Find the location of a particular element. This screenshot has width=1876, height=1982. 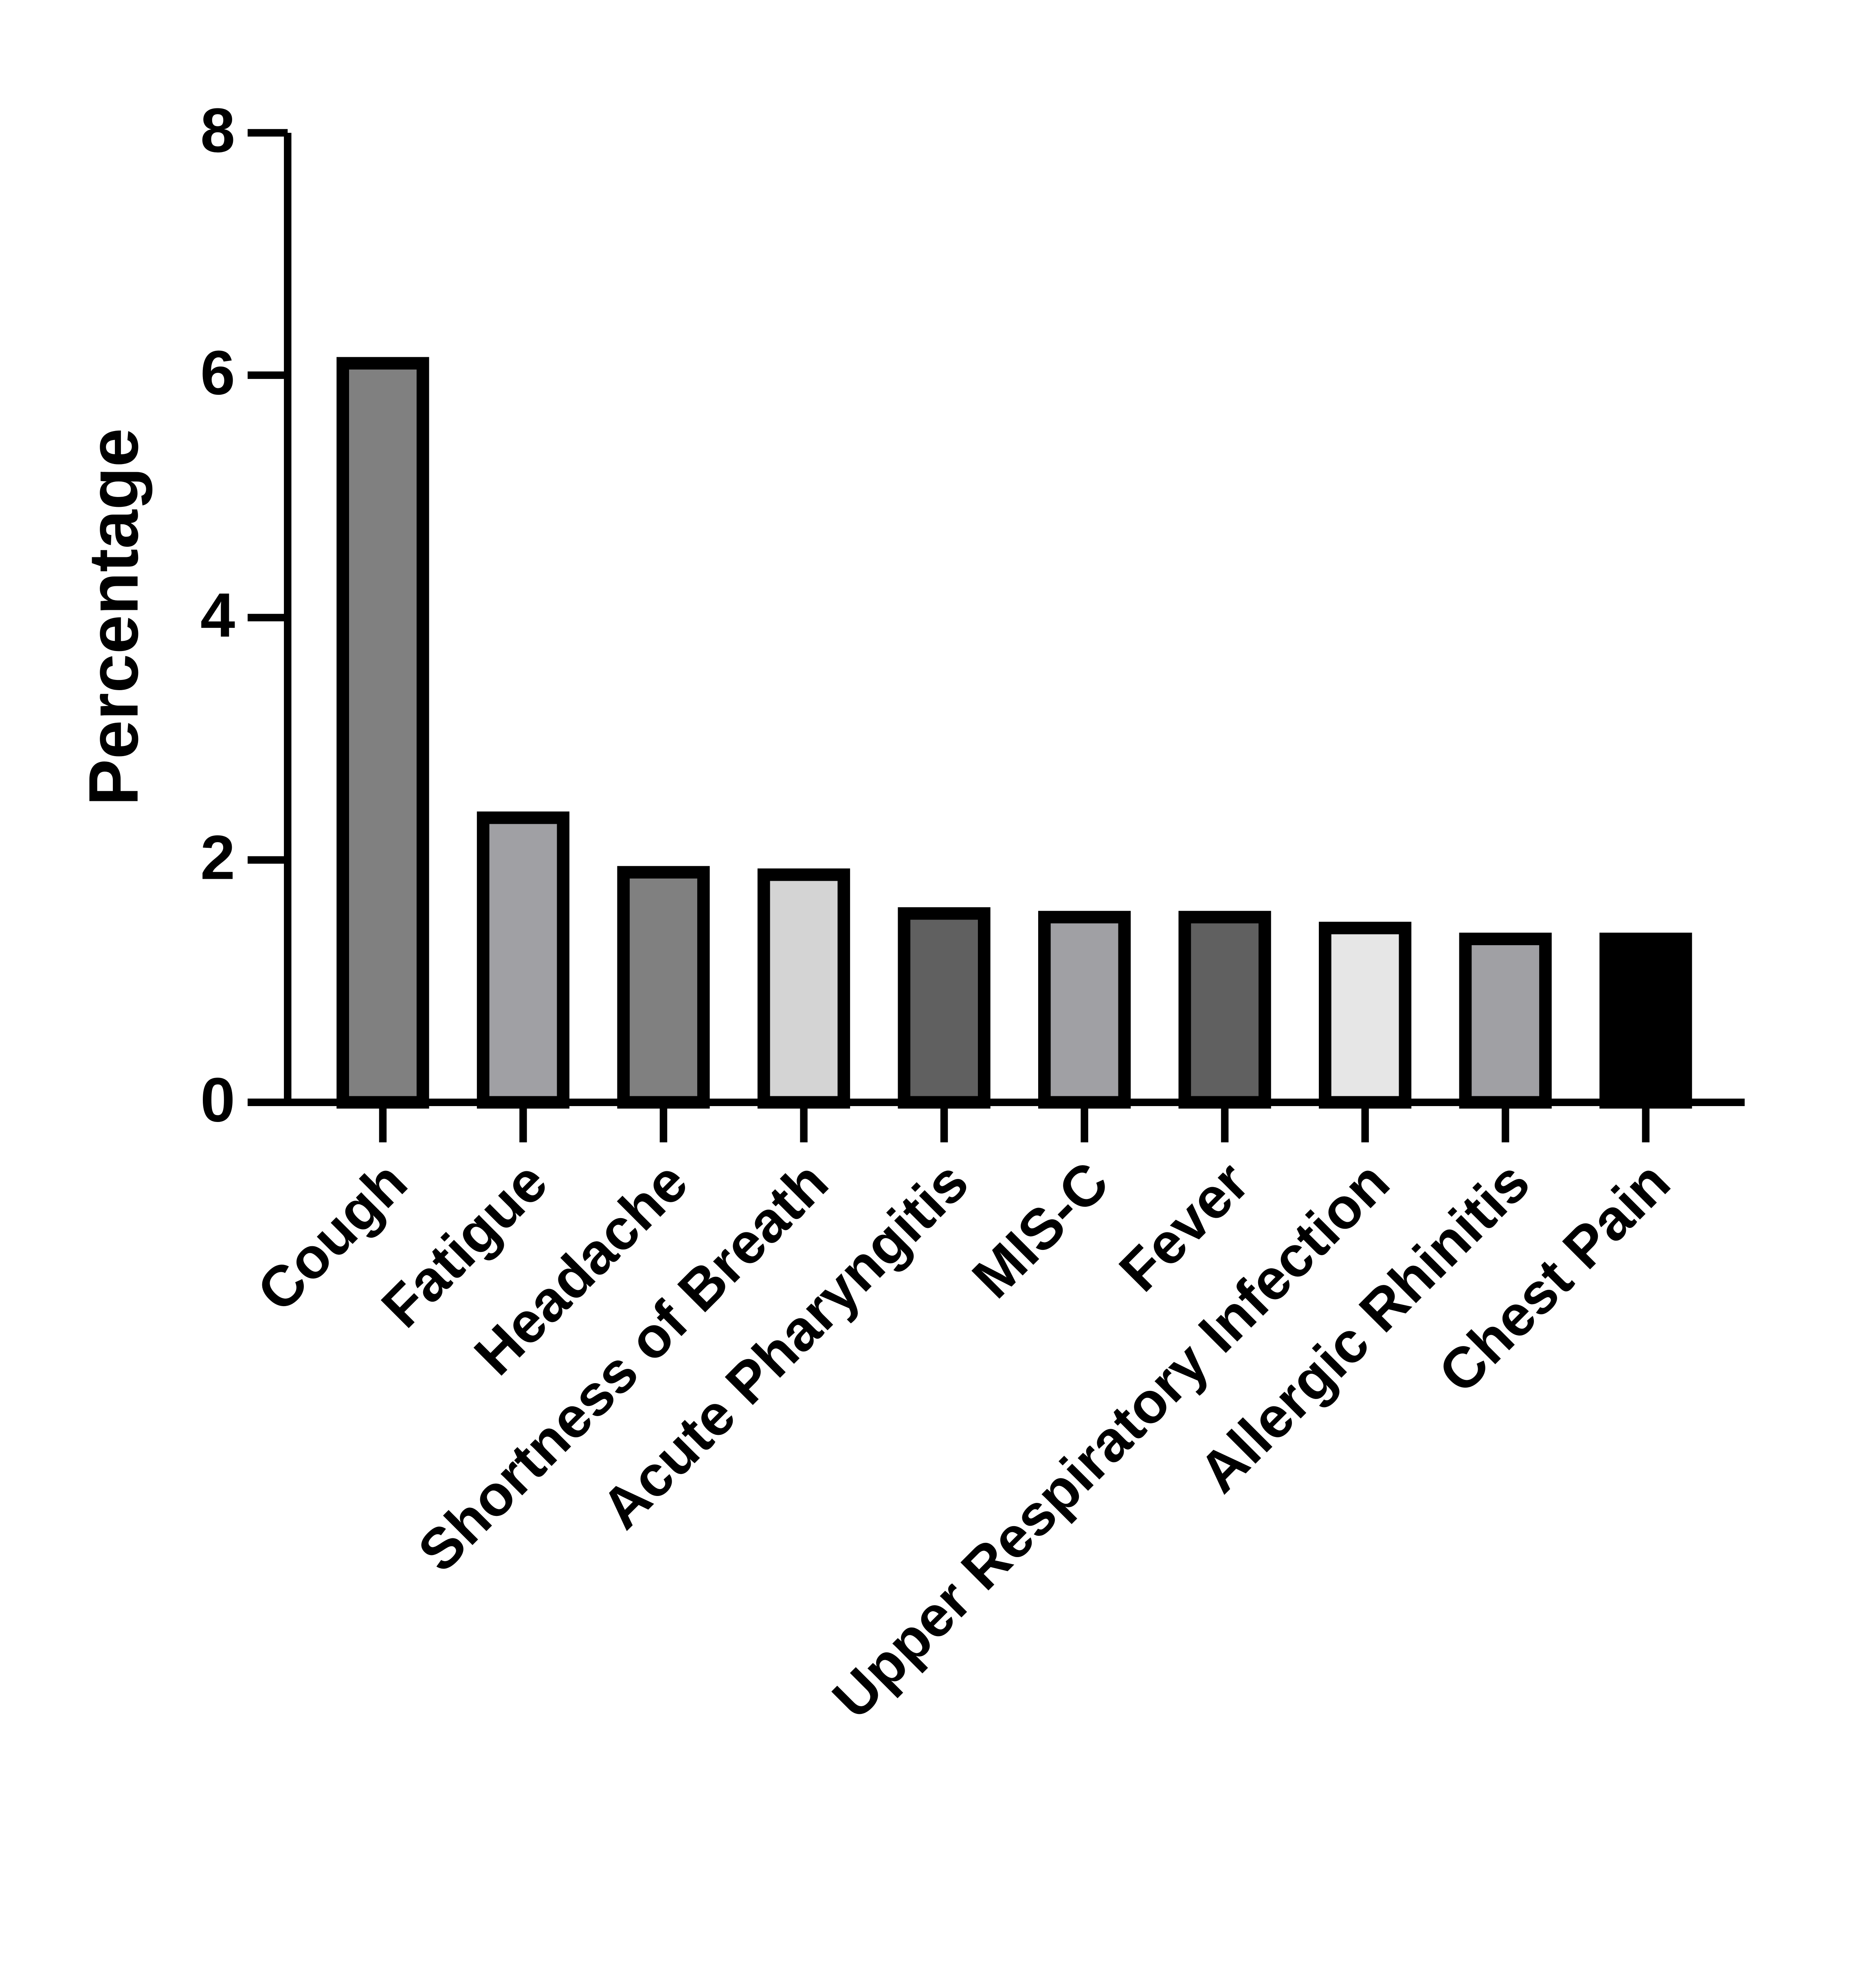

y-tick-label: 8 is located at coordinates (218, 130).